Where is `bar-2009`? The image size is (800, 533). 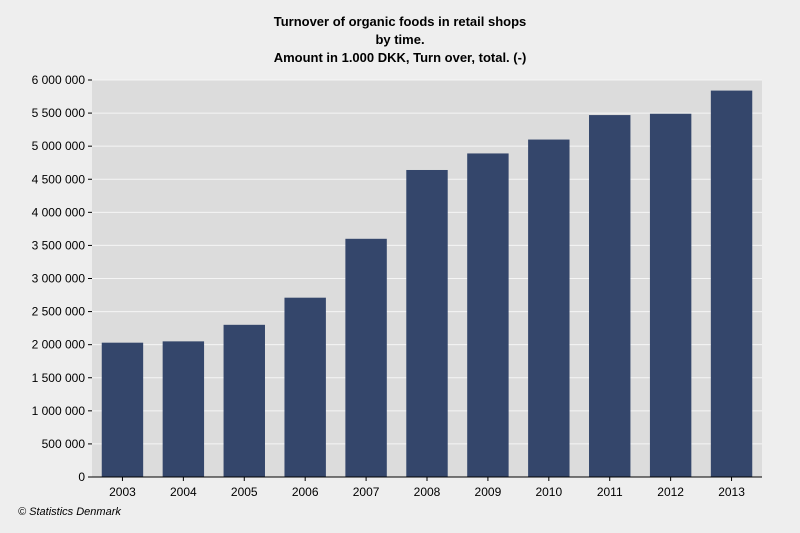
bar-2009 is located at coordinates (488, 315).